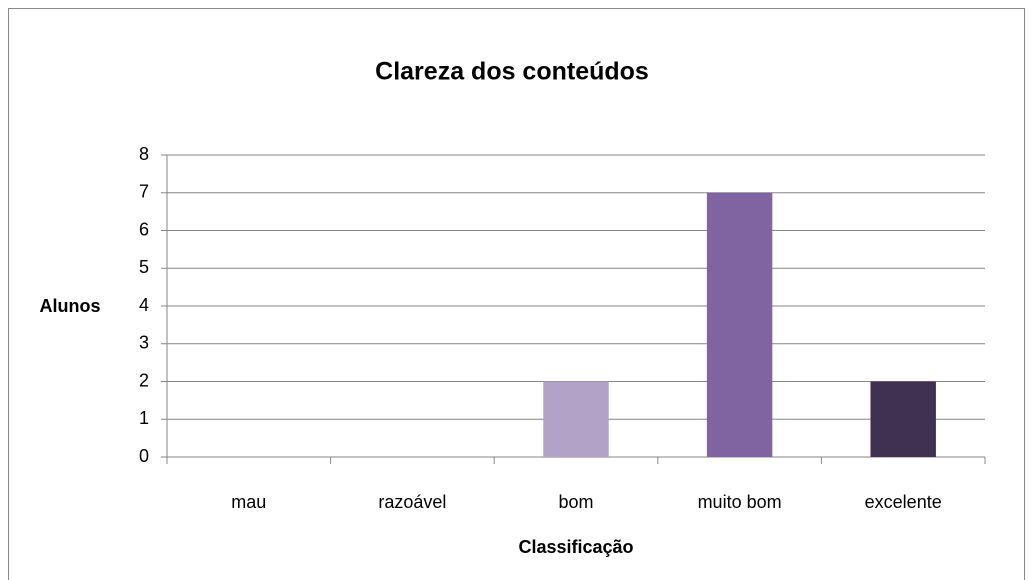  I want to click on y-tick-label: 0, so click(144, 456).